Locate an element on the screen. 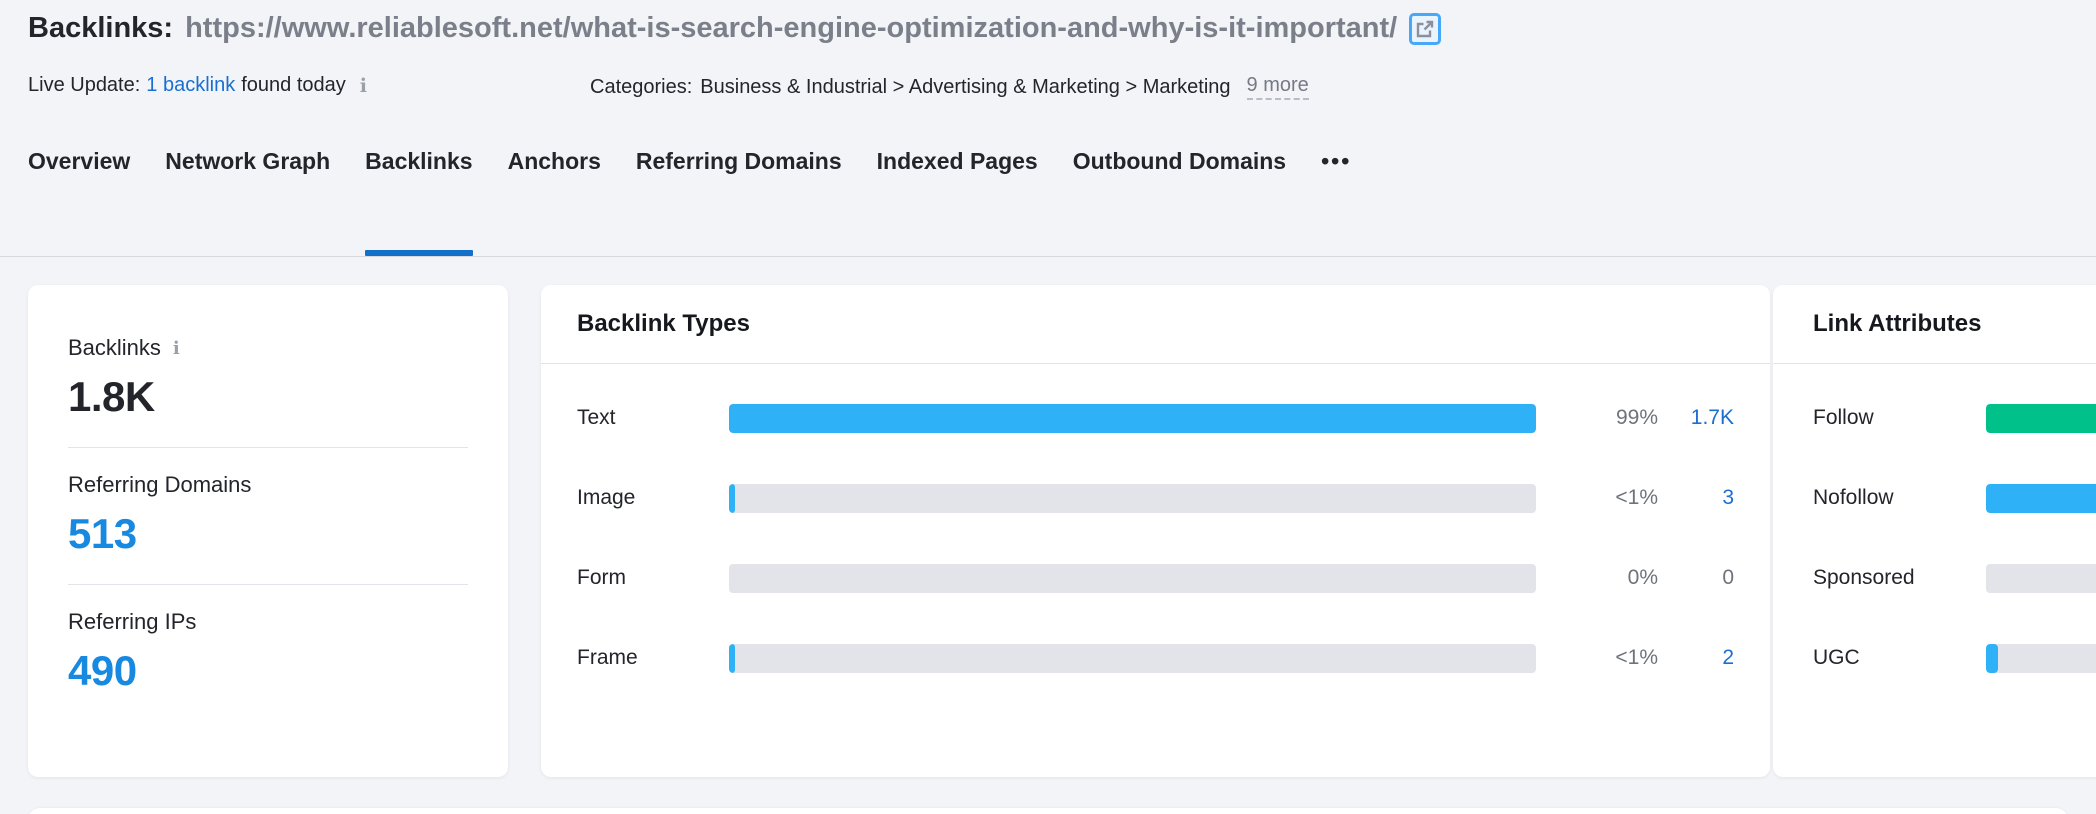 The image size is (2096, 814). row-percent: 99% is located at coordinates (1636, 417).